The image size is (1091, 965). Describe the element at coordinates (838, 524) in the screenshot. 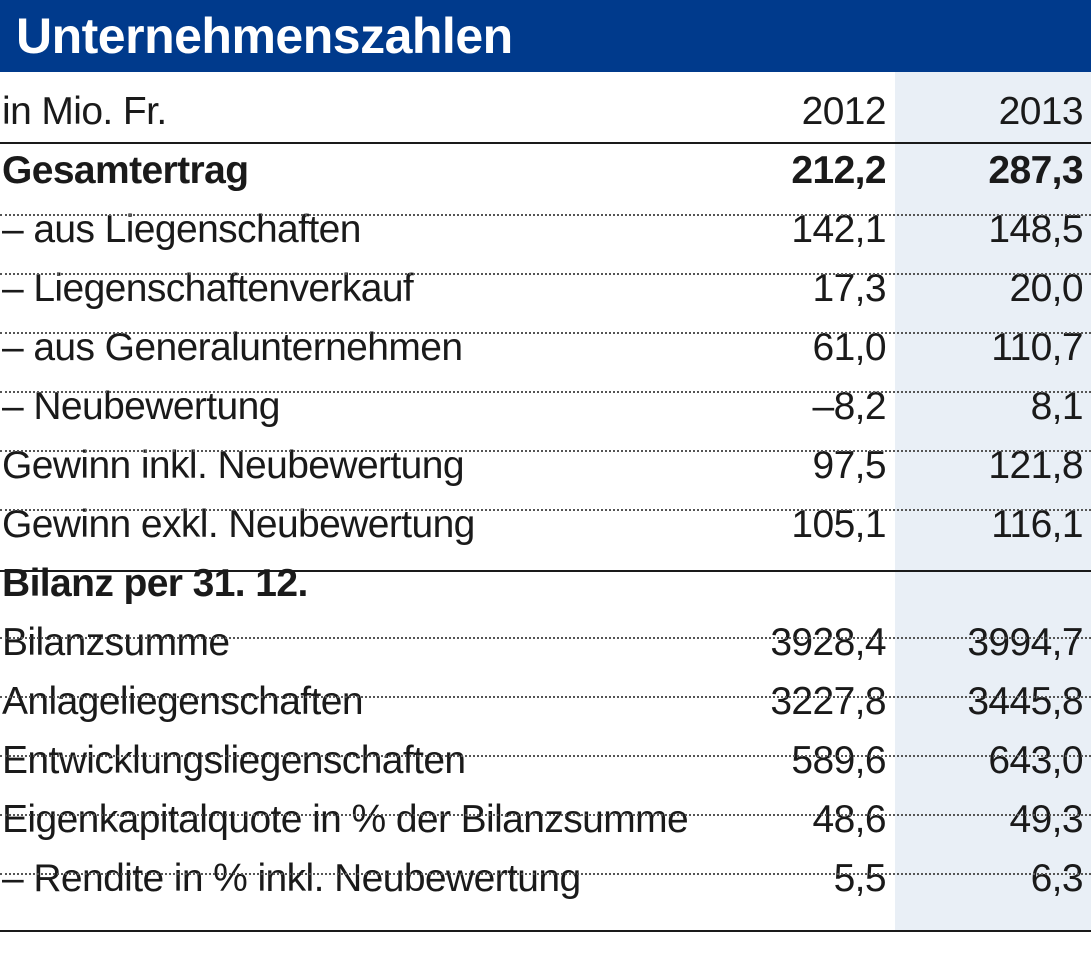

I see `value-2012: 105,1` at that location.